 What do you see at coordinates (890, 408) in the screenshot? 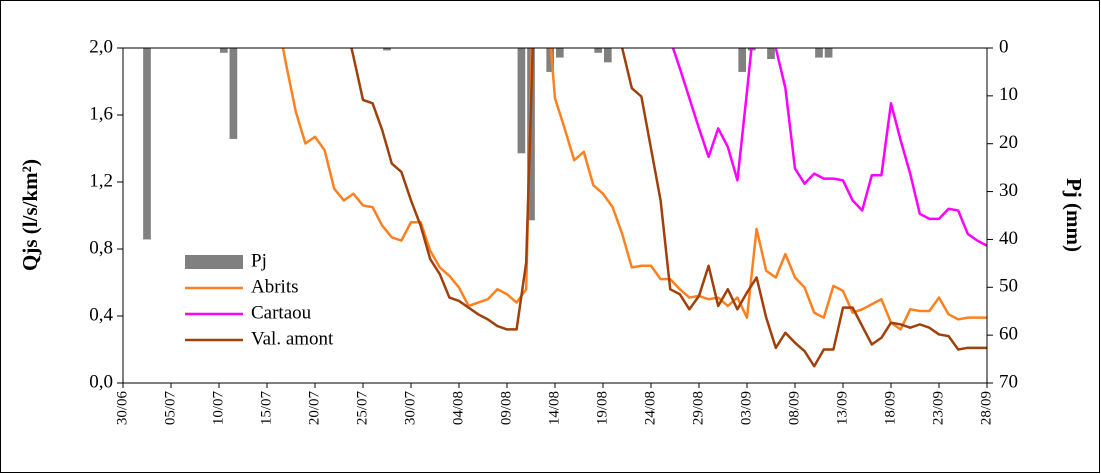
I see `x-tick-label: 18/09` at bounding box center [890, 408].